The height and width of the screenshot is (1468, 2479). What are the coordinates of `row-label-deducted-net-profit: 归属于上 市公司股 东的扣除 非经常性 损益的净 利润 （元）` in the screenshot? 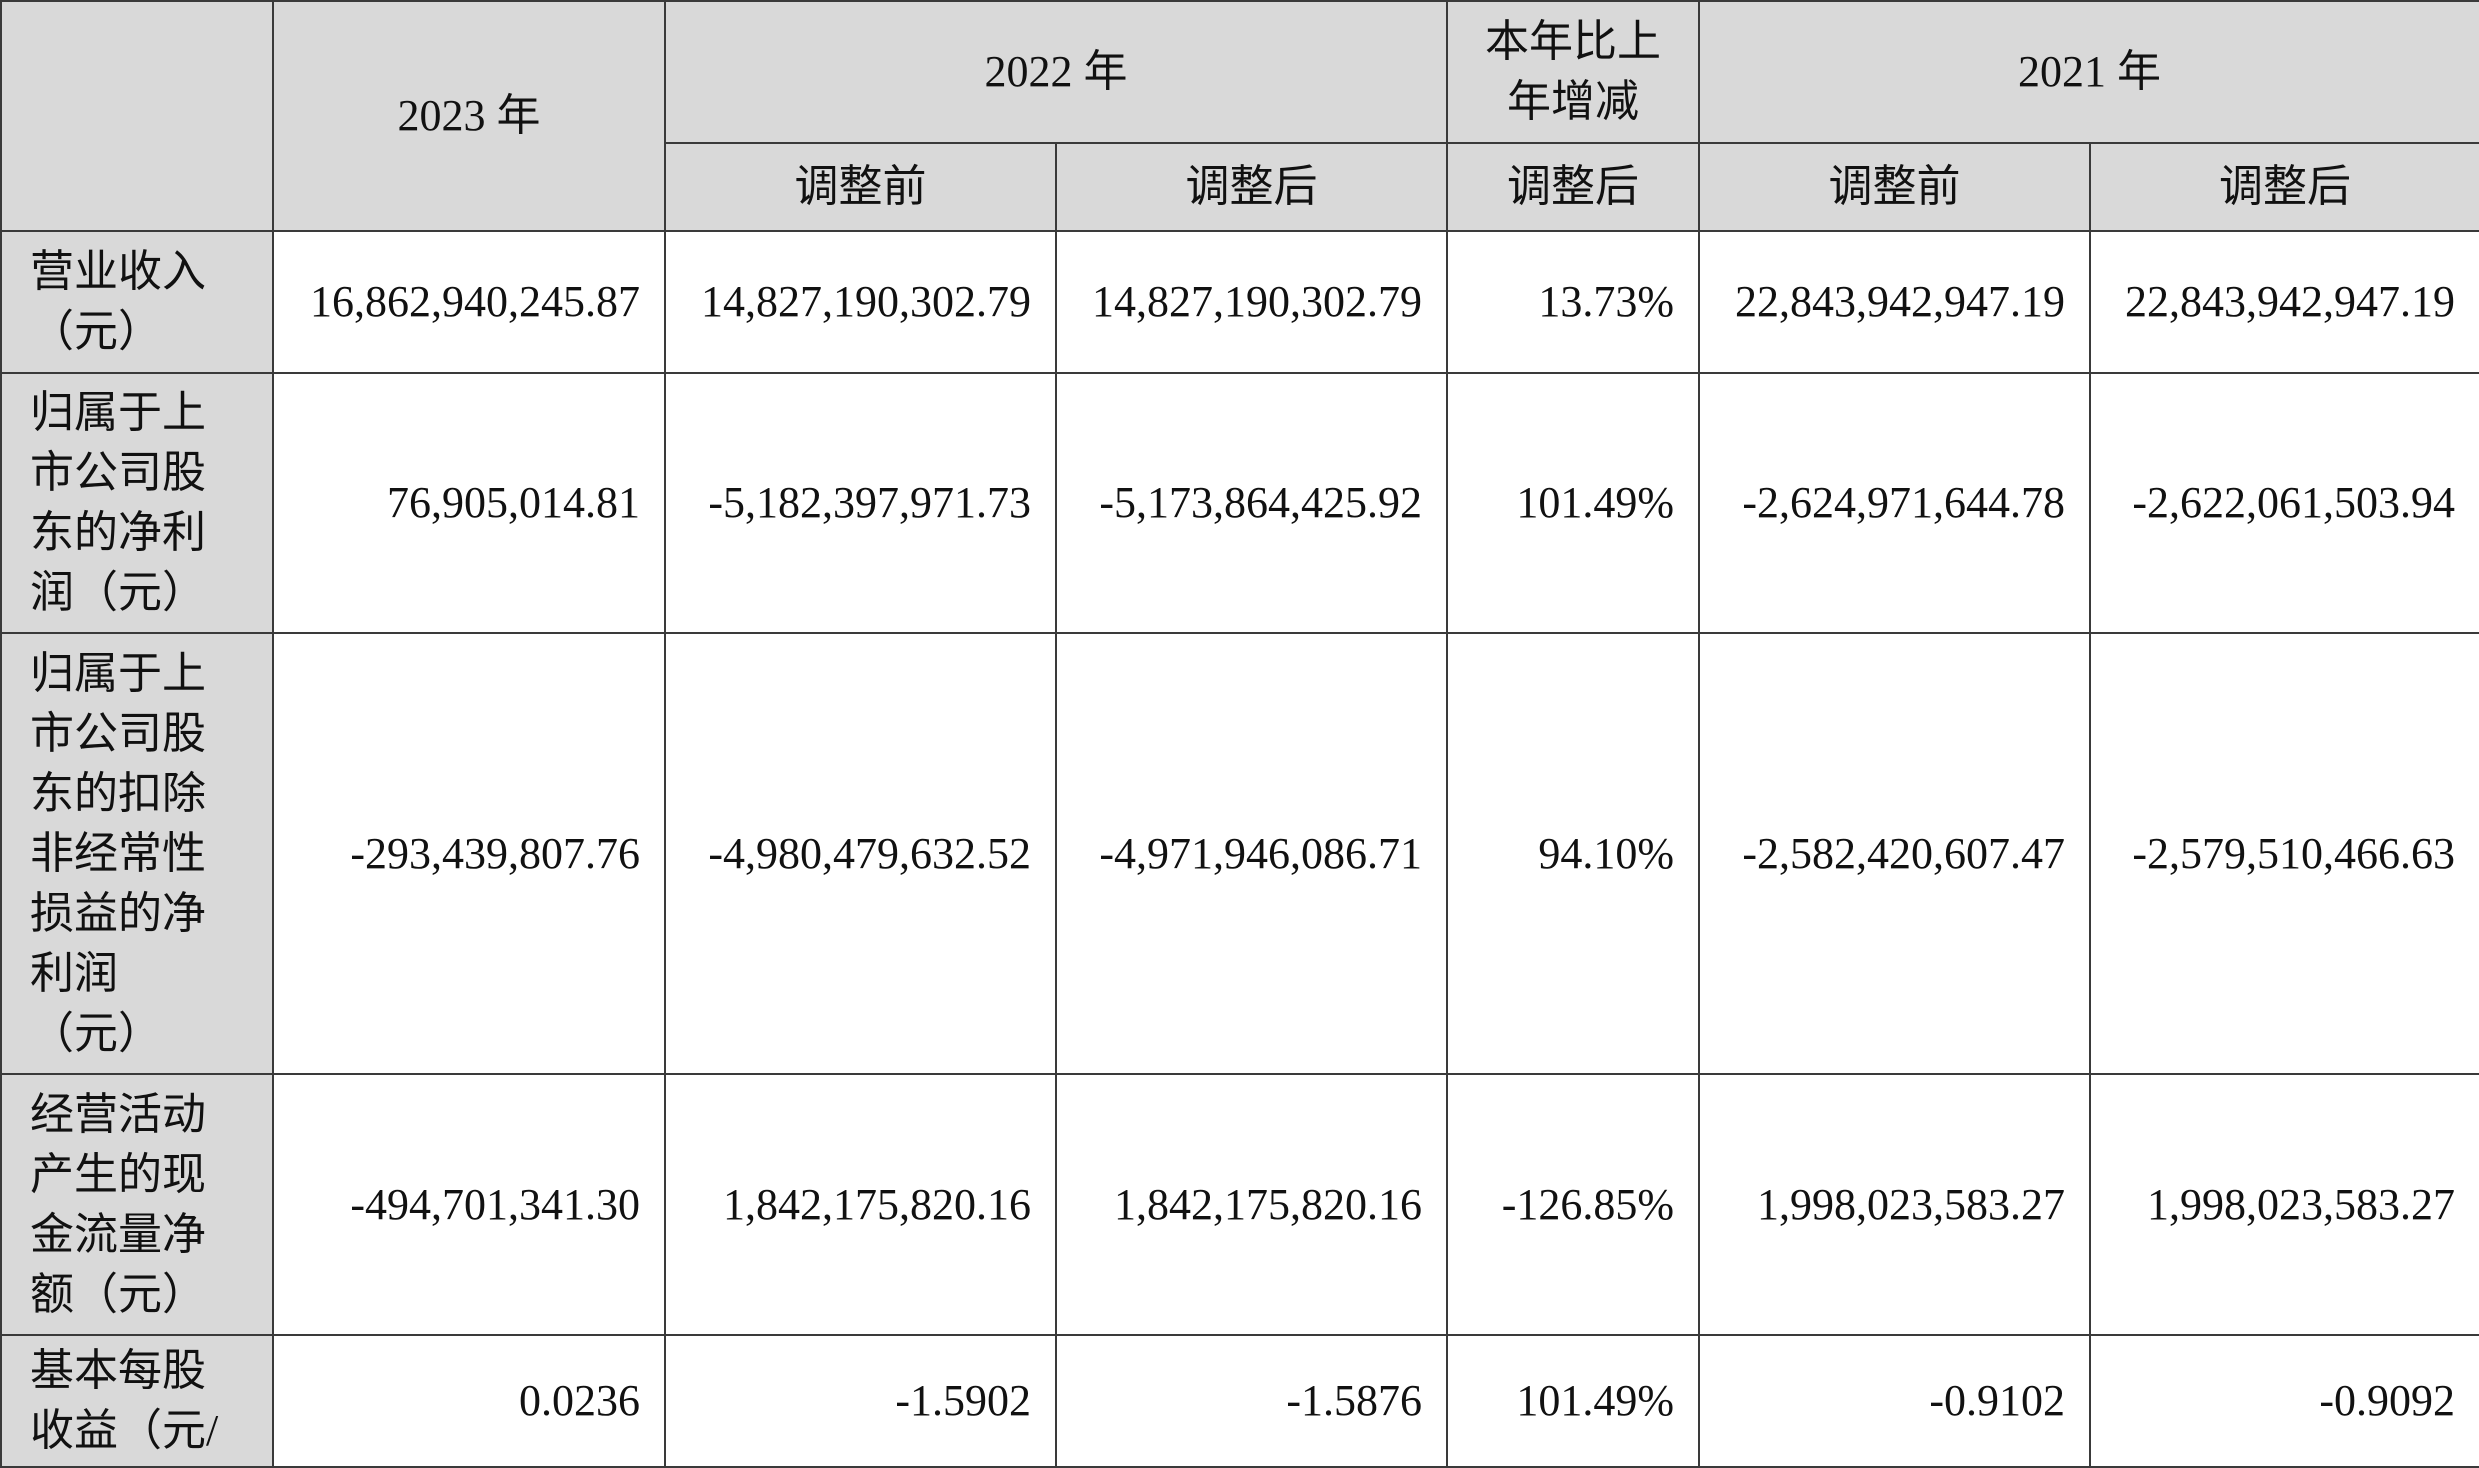 It's located at (137, 853).